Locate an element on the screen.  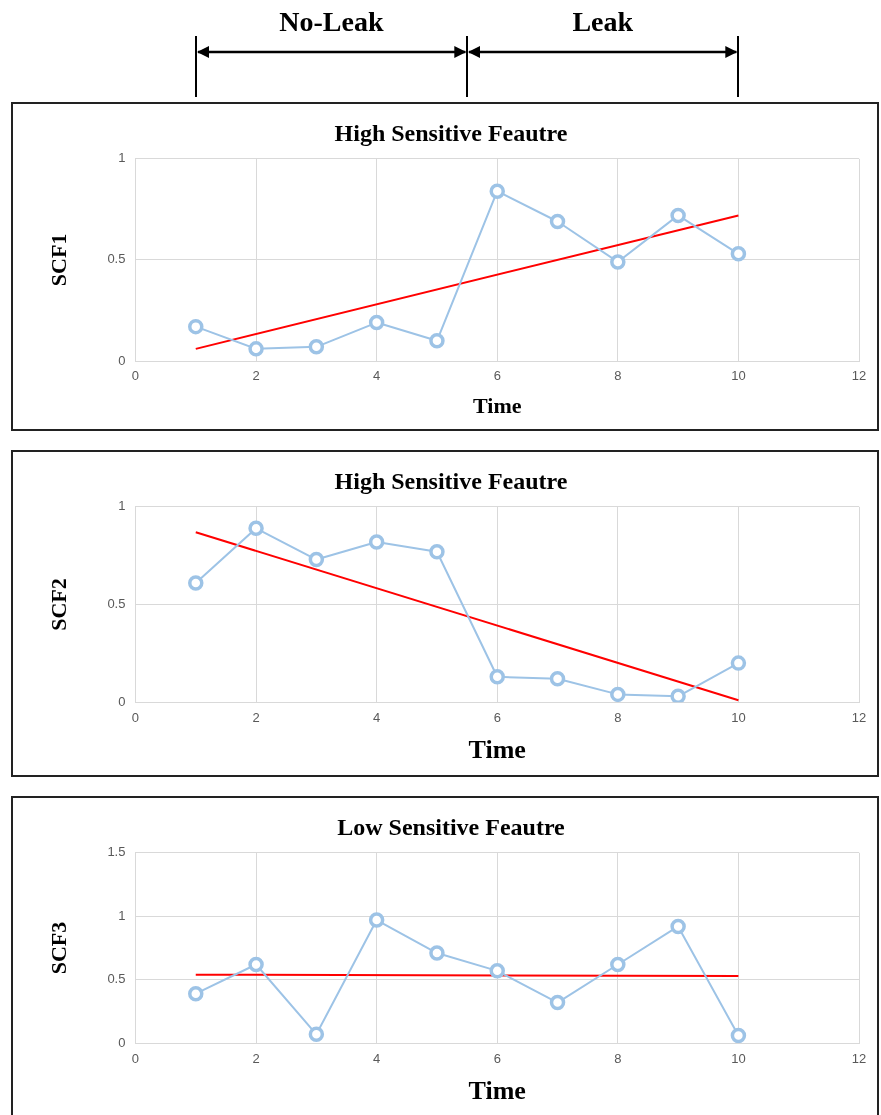
text: No-Leak is located at coordinates (331, 22).